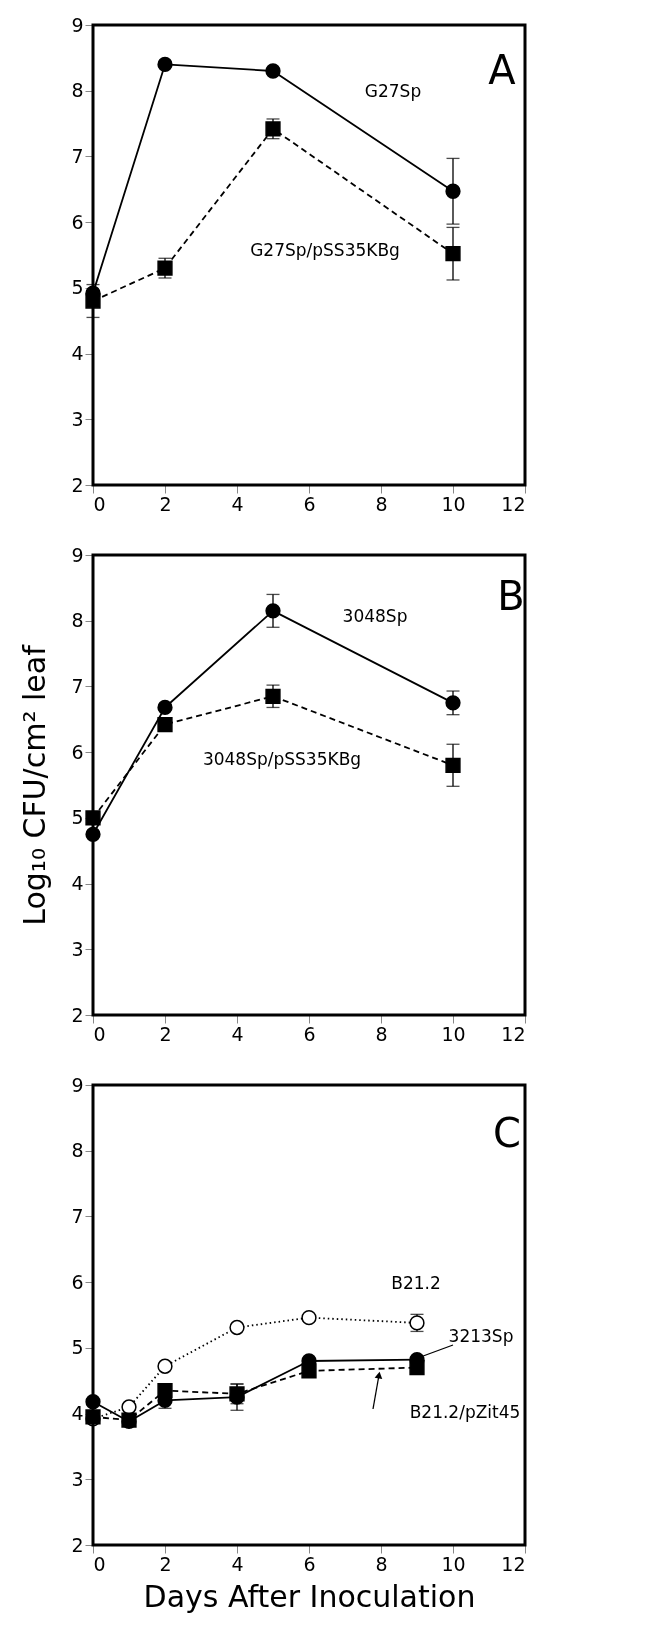  What do you see at coordinates (511, 596) in the screenshot?
I see `annotation: B` at bounding box center [511, 596].